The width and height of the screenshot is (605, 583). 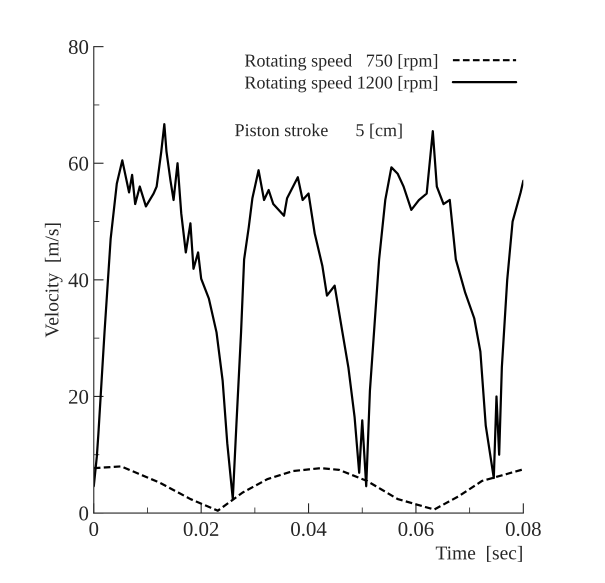 What do you see at coordinates (308, 529) in the screenshot?
I see `x-tick-label: 0.04` at bounding box center [308, 529].